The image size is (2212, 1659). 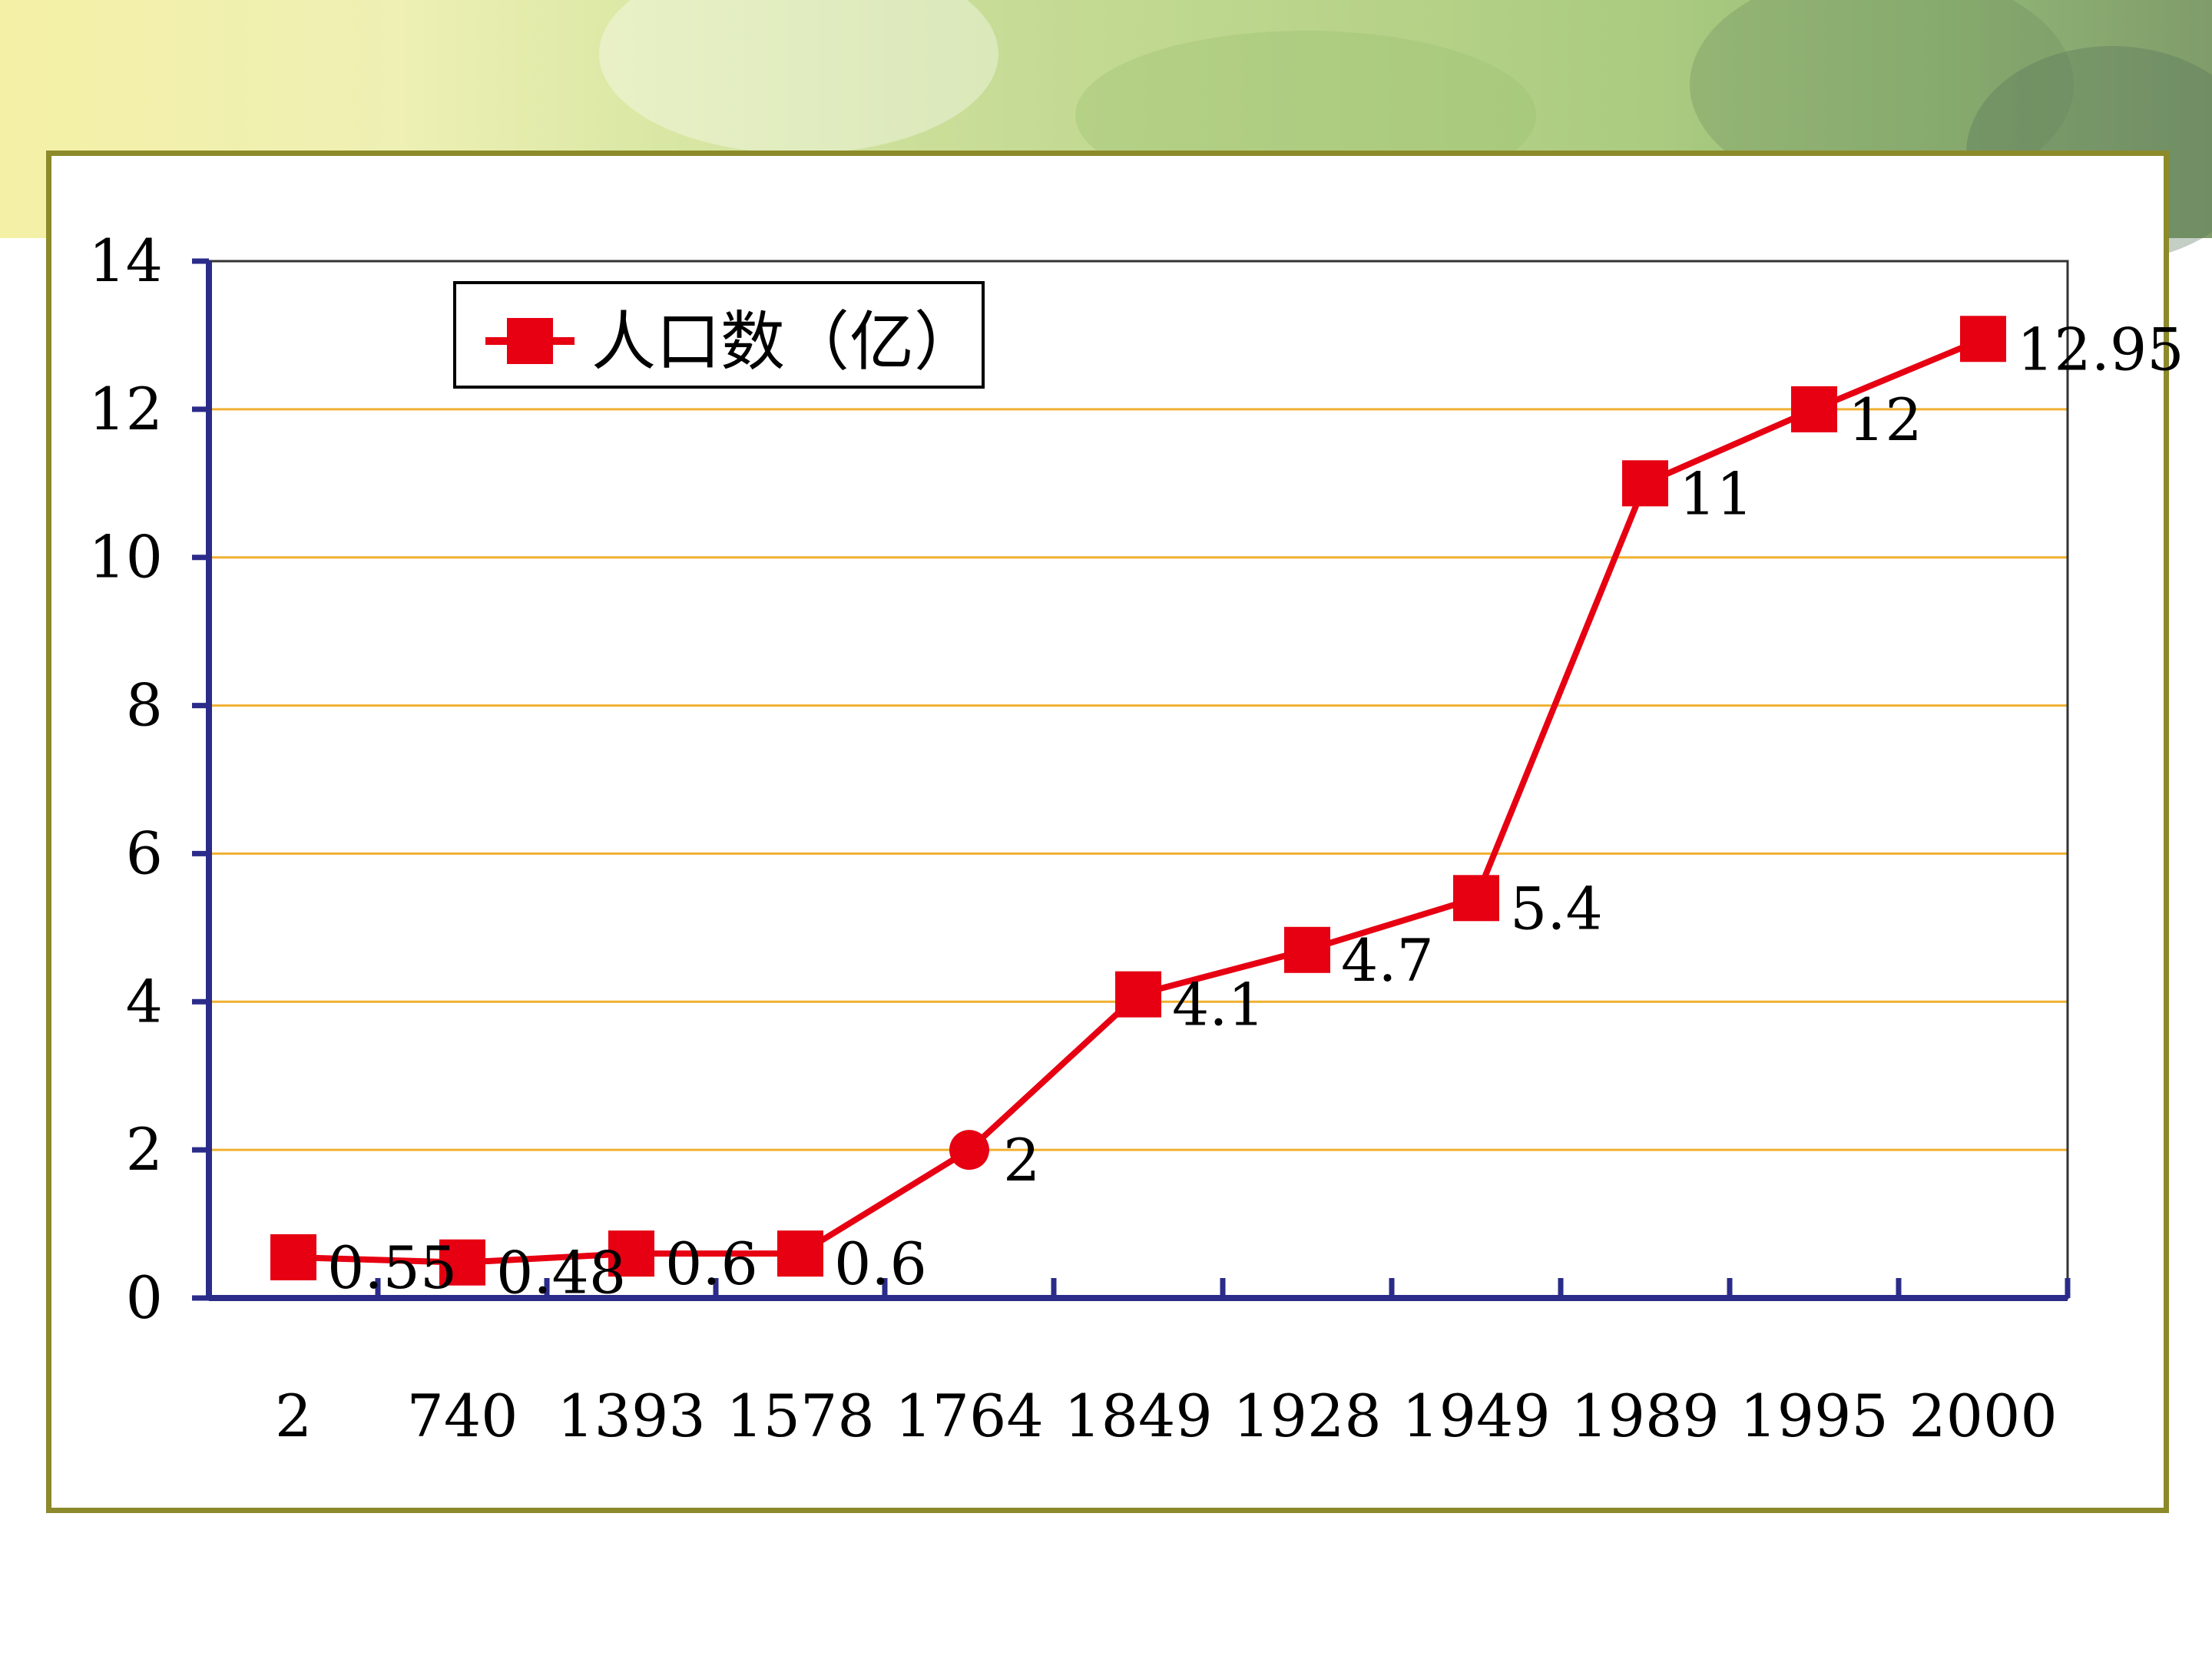 I want to click on data-label-1393: 0.6, so click(x=712, y=1264).